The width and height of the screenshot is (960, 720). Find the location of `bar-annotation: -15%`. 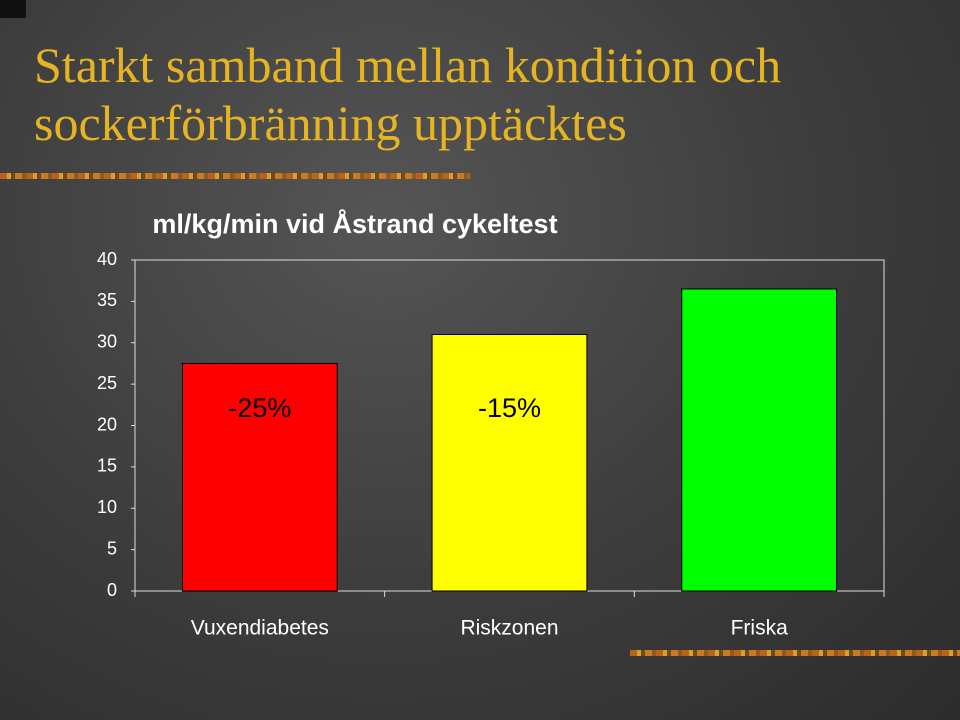

bar-annotation: -15% is located at coordinates (509, 408).